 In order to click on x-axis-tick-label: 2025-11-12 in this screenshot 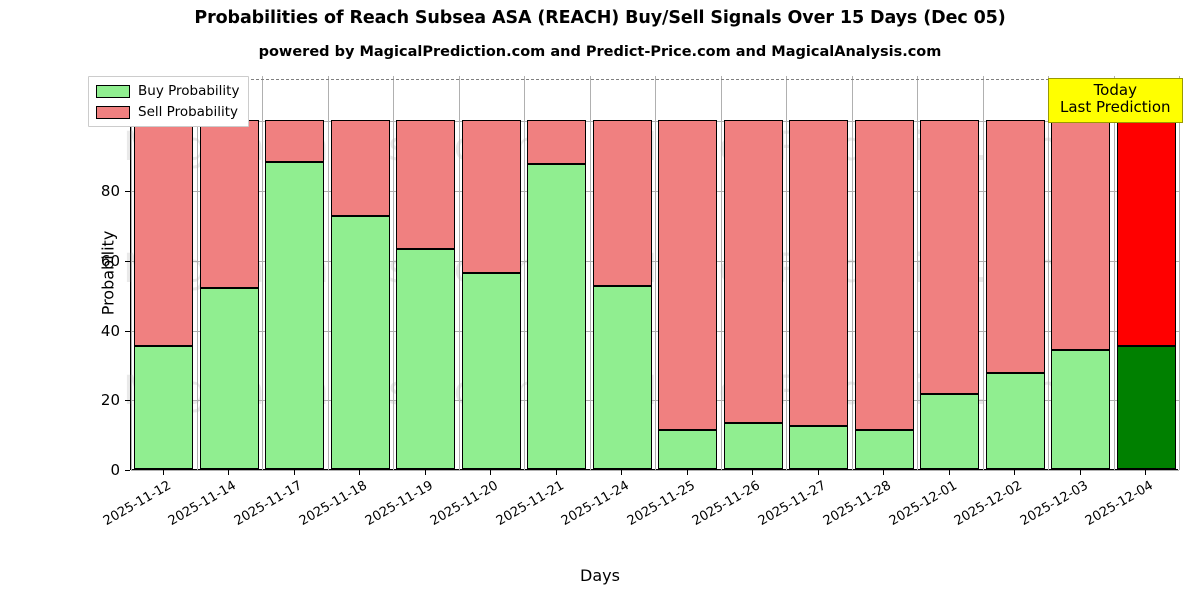, I will do `click(137, 503)`.